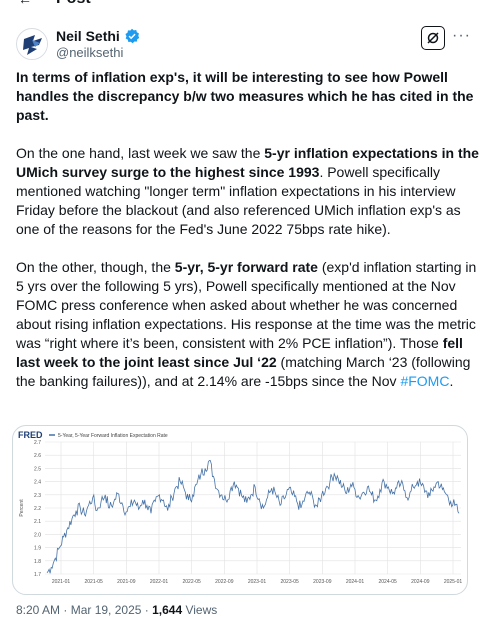 This screenshot has height=617, width=493. Describe the element at coordinates (93, 582) in the screenshot. I see `x-tick-label: 2021-05` at that location.